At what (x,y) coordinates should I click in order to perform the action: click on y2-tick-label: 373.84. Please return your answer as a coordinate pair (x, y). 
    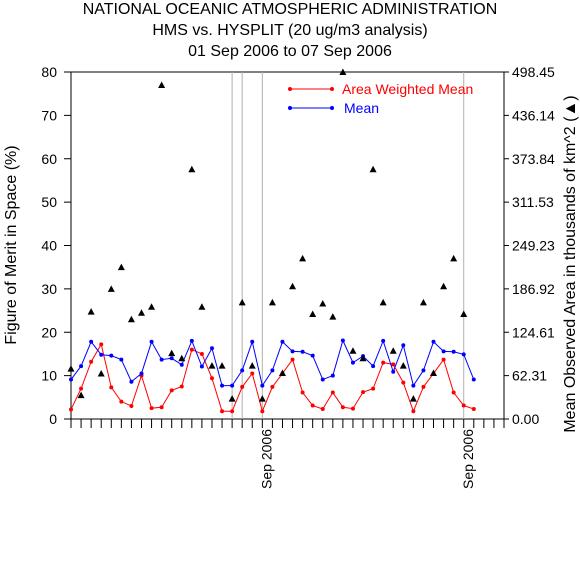
    Looking at the image, I should click on (533, 159).